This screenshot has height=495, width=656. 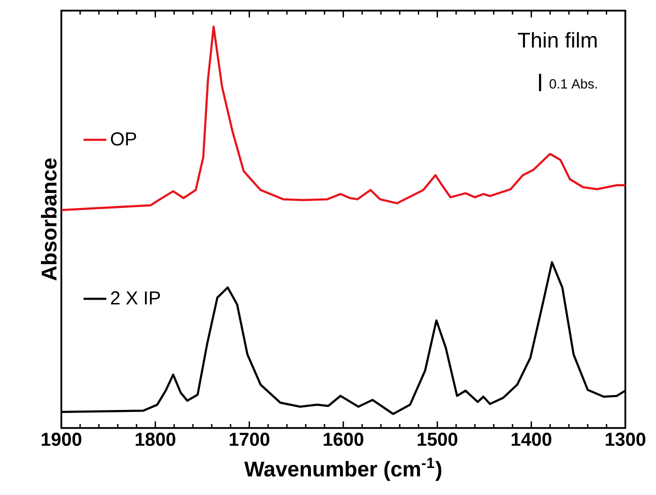 I want to click on x-tick-label: 1400, so click(x=532, y=439).